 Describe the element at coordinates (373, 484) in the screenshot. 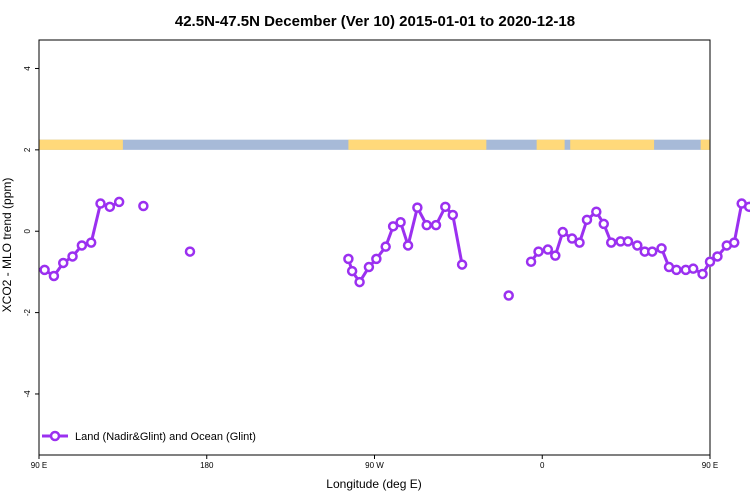

I see `x-axis-label: Longitude (deg E)` at that location.